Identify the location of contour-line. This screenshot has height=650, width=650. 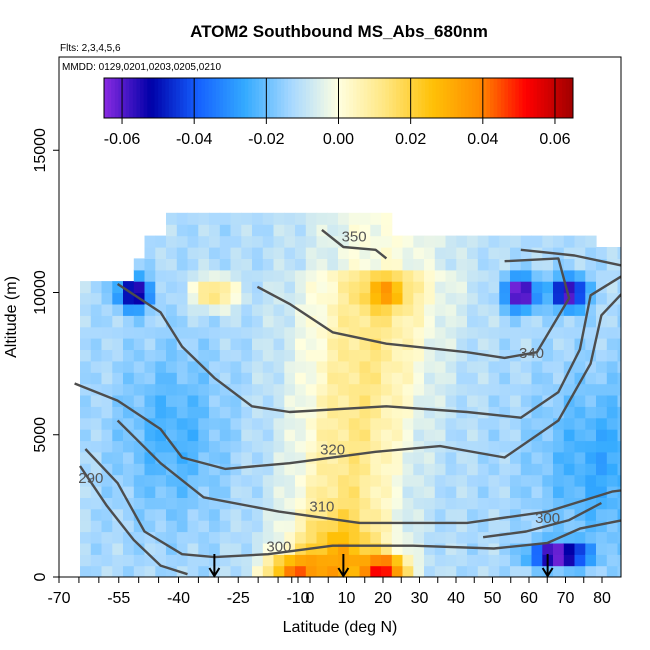
(570, 257).